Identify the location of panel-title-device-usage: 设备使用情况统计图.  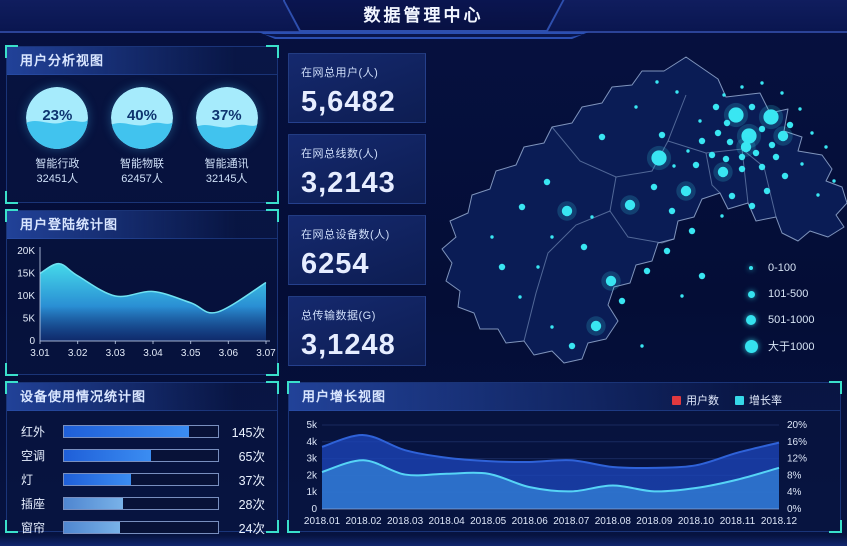
(142, 397).